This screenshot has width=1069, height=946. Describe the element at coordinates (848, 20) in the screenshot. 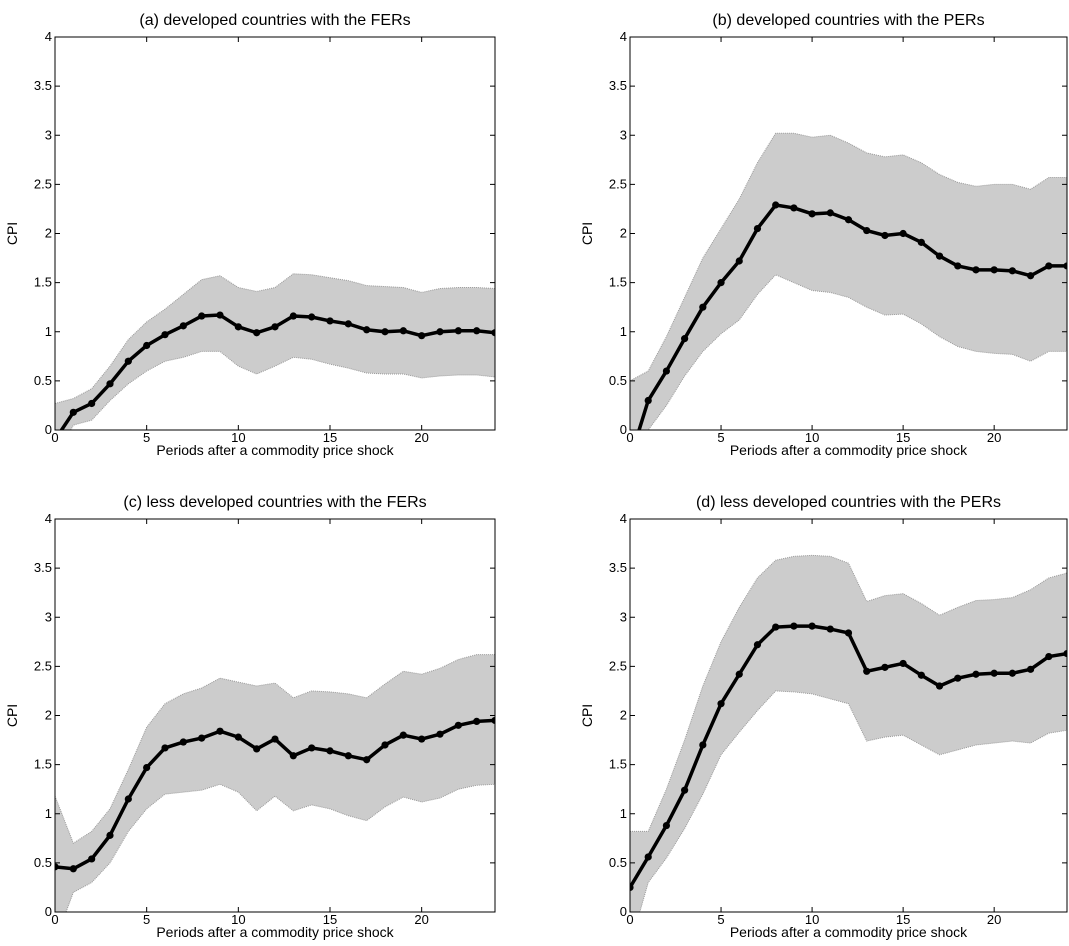

I see `chart-title: (b) developed countries with the PERs` at that location.